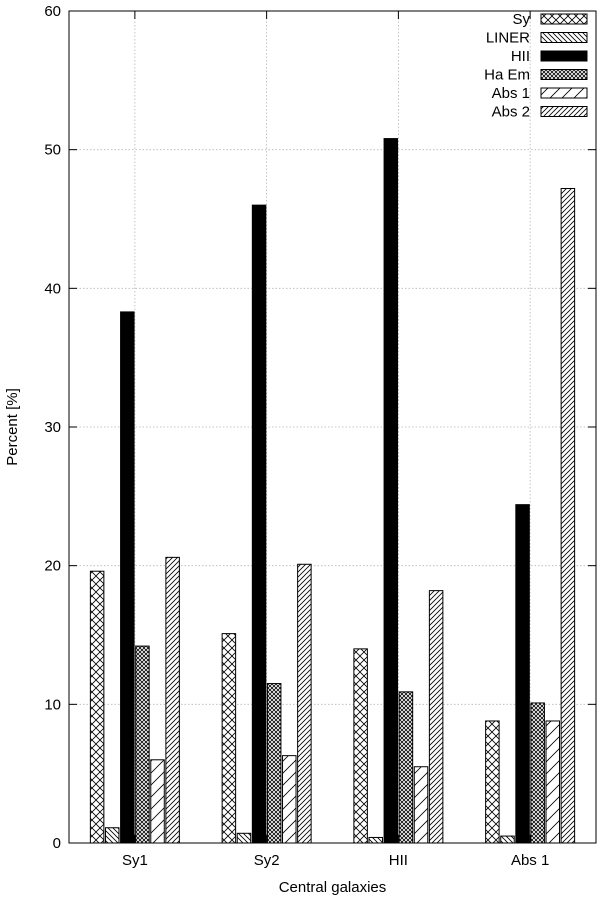  I want to click on legend-label: Abs 2, so click(511, 112).